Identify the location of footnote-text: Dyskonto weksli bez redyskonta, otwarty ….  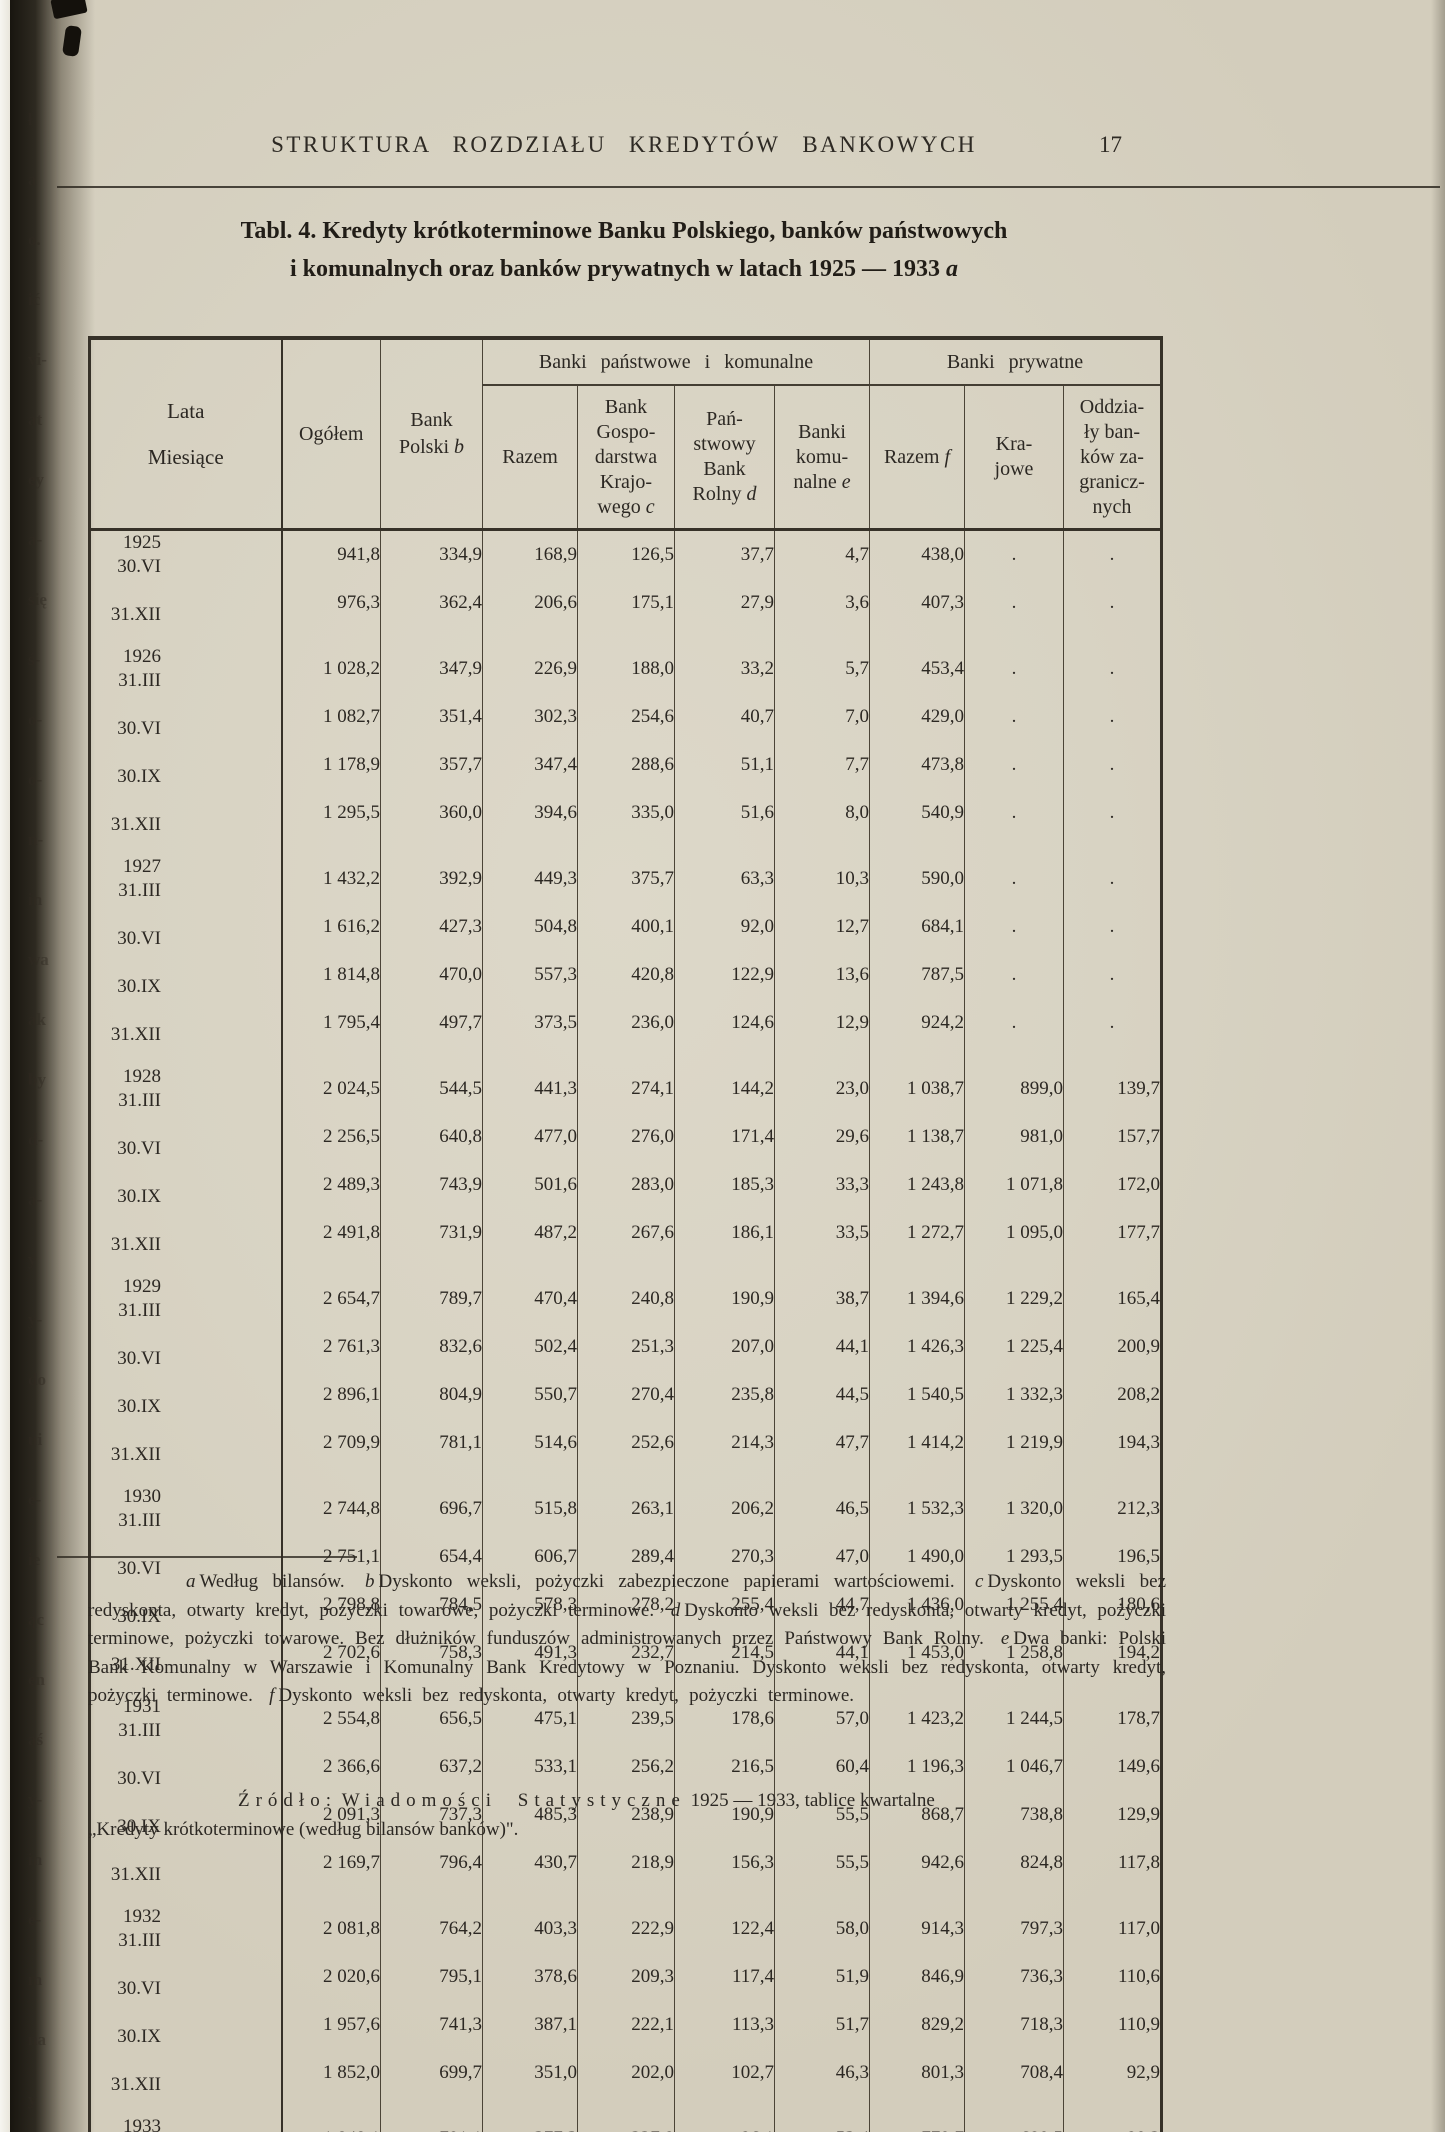
(627, 1596).